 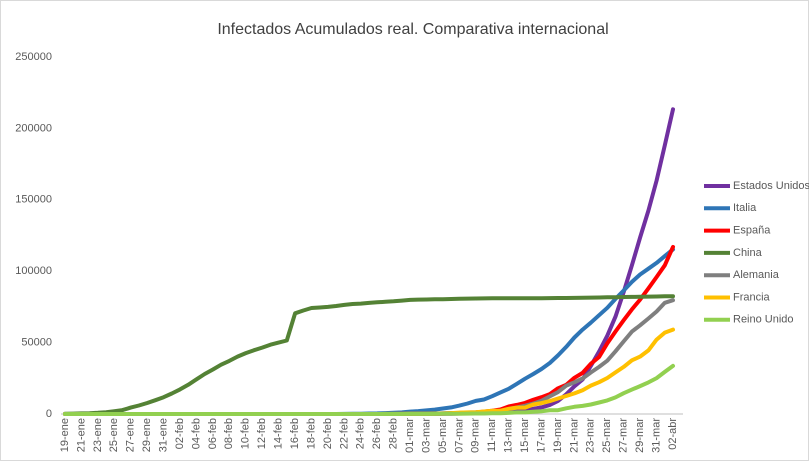 I want to click on y-tick-label: 100000, so click(x=33, y=271).